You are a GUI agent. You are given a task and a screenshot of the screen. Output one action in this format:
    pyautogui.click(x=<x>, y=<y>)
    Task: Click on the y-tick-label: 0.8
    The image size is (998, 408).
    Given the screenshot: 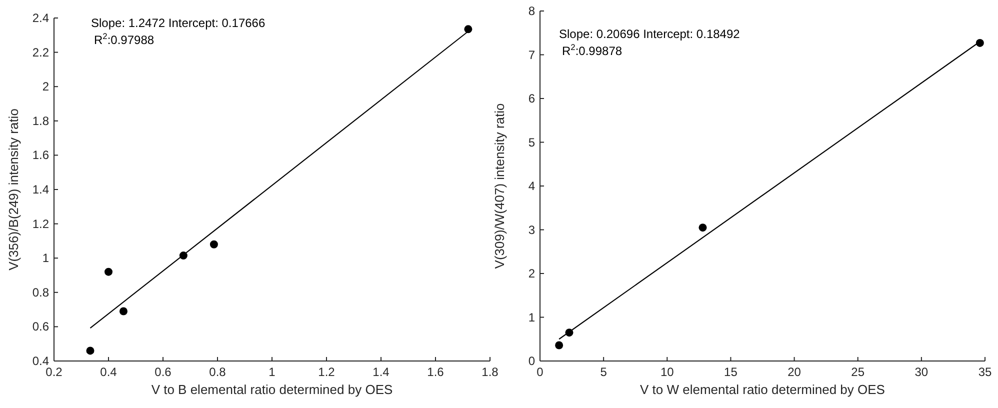 What is the action you would take?
    pyautogui.click(x=41, y=292)
    